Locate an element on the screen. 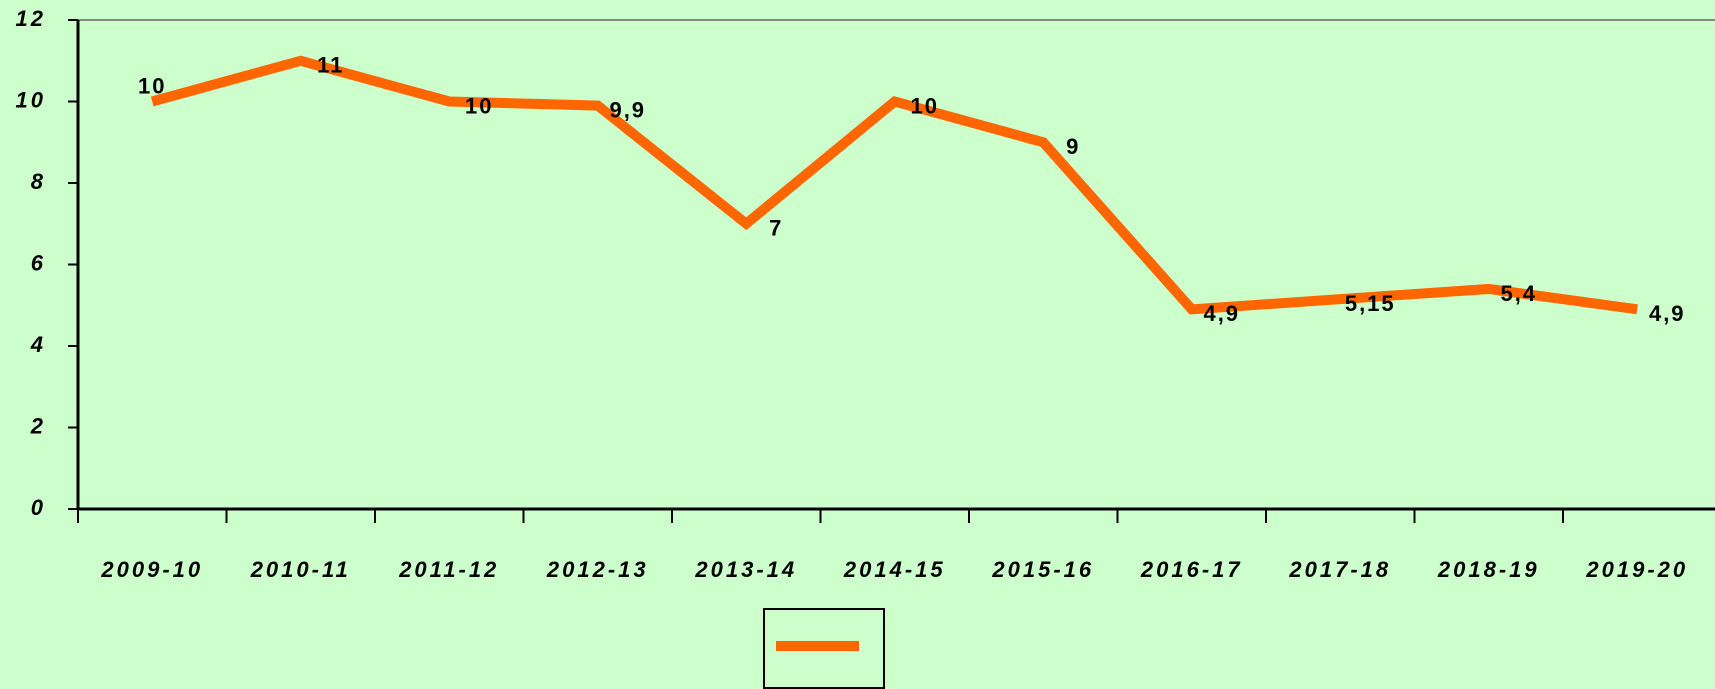 The height and width of the screenshot is (689, 1715). x-tick-label: 2010-11 is located at coordinates (300, 569).